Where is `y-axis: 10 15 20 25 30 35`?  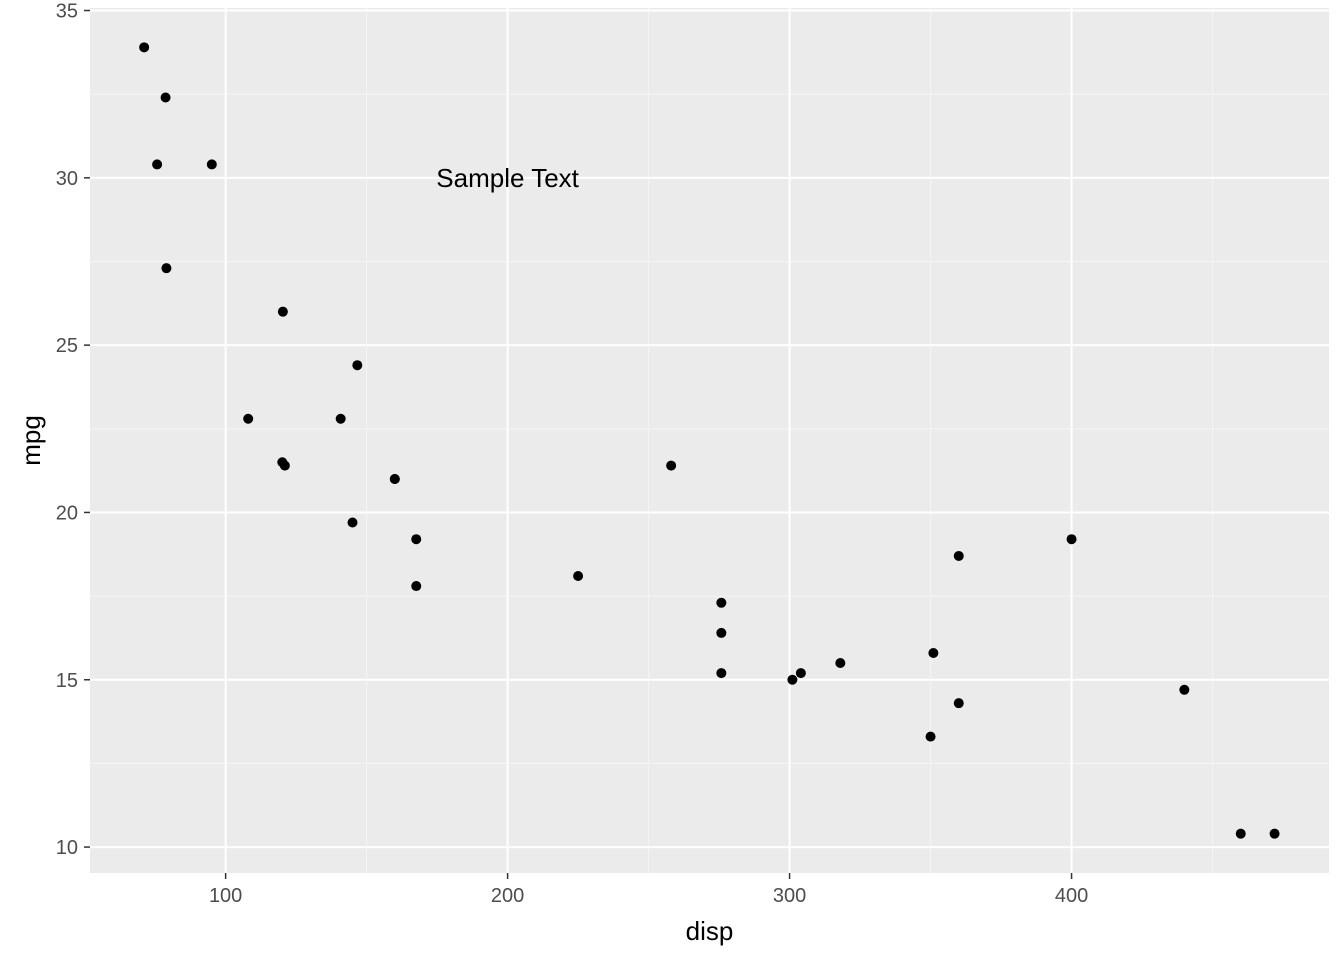
y-axis: 10 15 20 25 30 35 is located at coordinates (73, 430).